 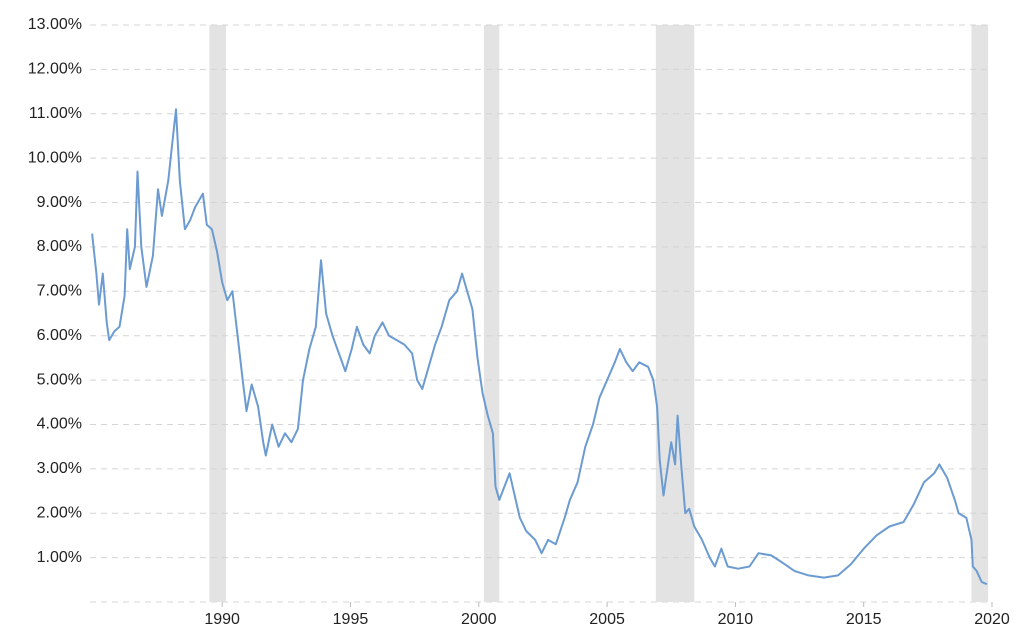 What do you see at coordinates (59, 246) in the screenshot?
I see `y-tick-label: 8.00%` at bounding box center [59, 246].